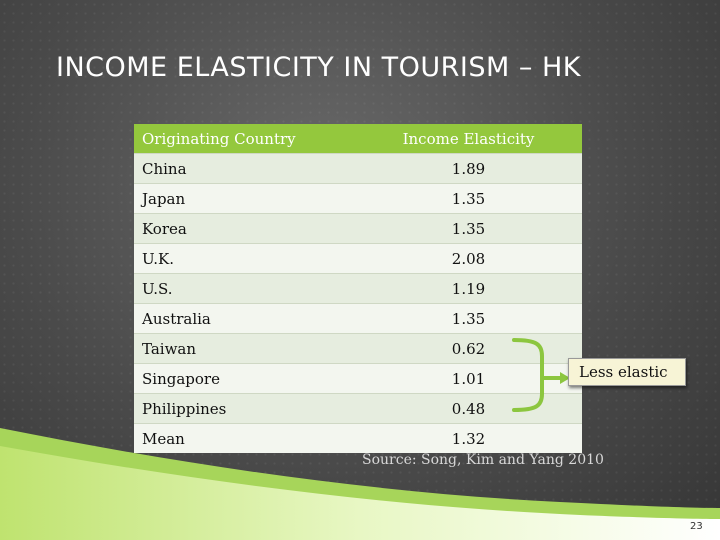 This screenshot has width=720, height=540. I want to click on elasticity-cell: 1.01, so click(468, 378).